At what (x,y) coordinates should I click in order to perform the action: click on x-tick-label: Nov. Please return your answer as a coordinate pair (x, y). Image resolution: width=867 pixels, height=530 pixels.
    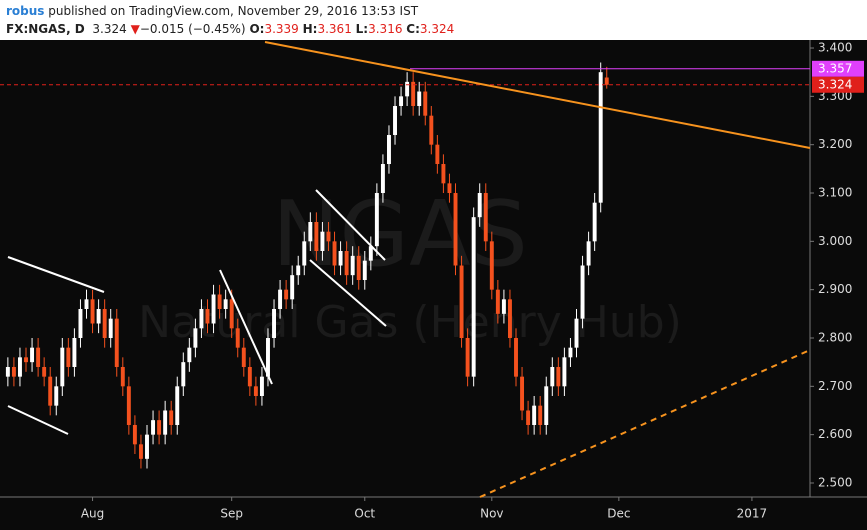
    Looking at the image, I should click on (491, 514).